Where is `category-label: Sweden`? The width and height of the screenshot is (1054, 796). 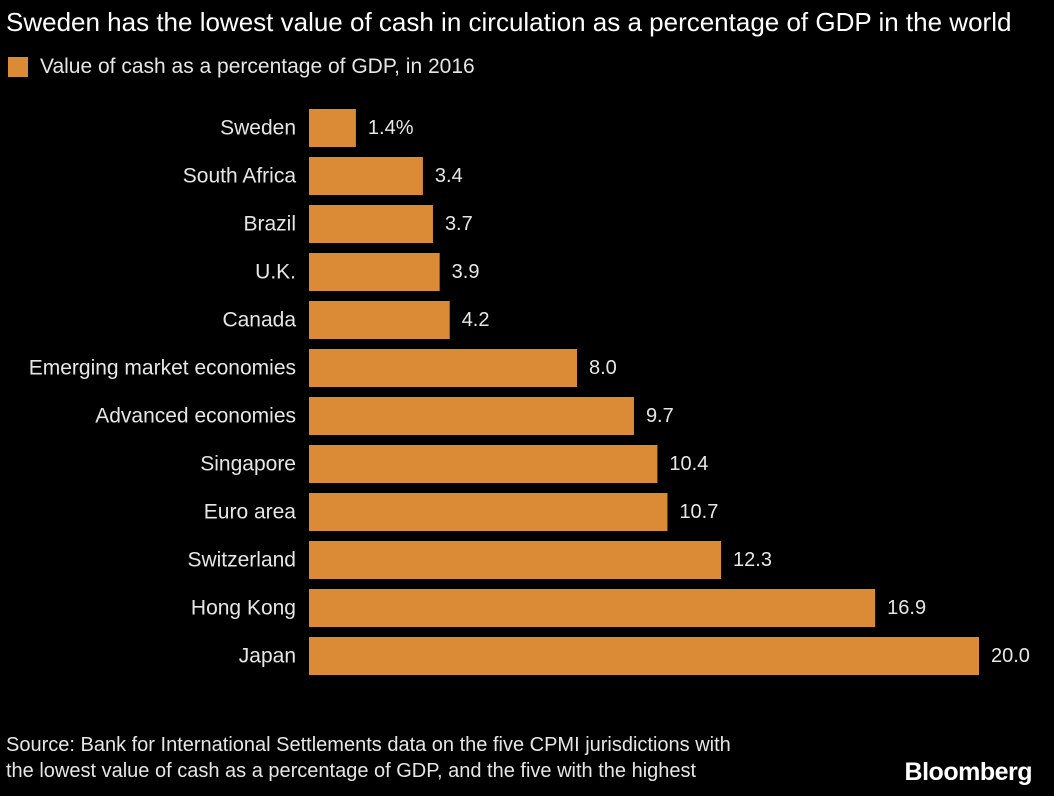 category-label: Sweden is located at coordinates (258, 128).